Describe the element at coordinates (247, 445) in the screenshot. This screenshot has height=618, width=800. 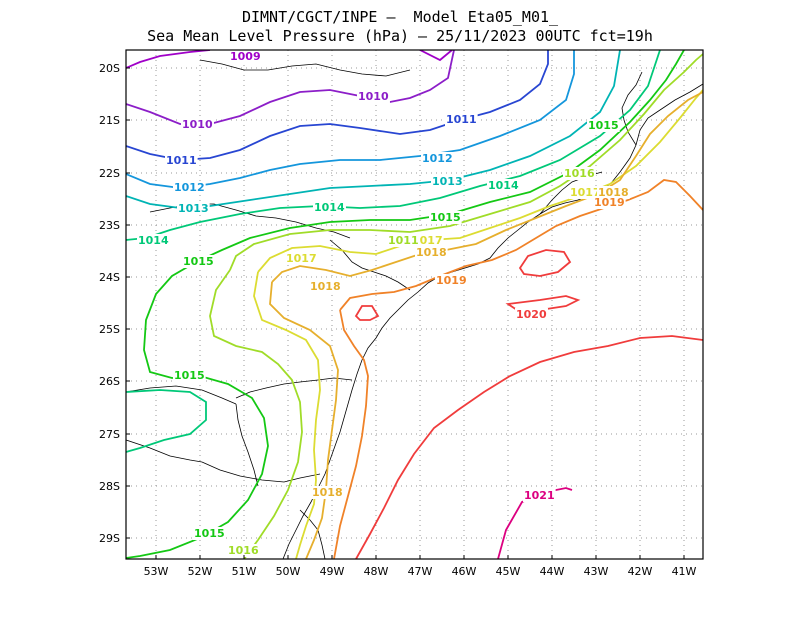
I see `river-parana` at that location.